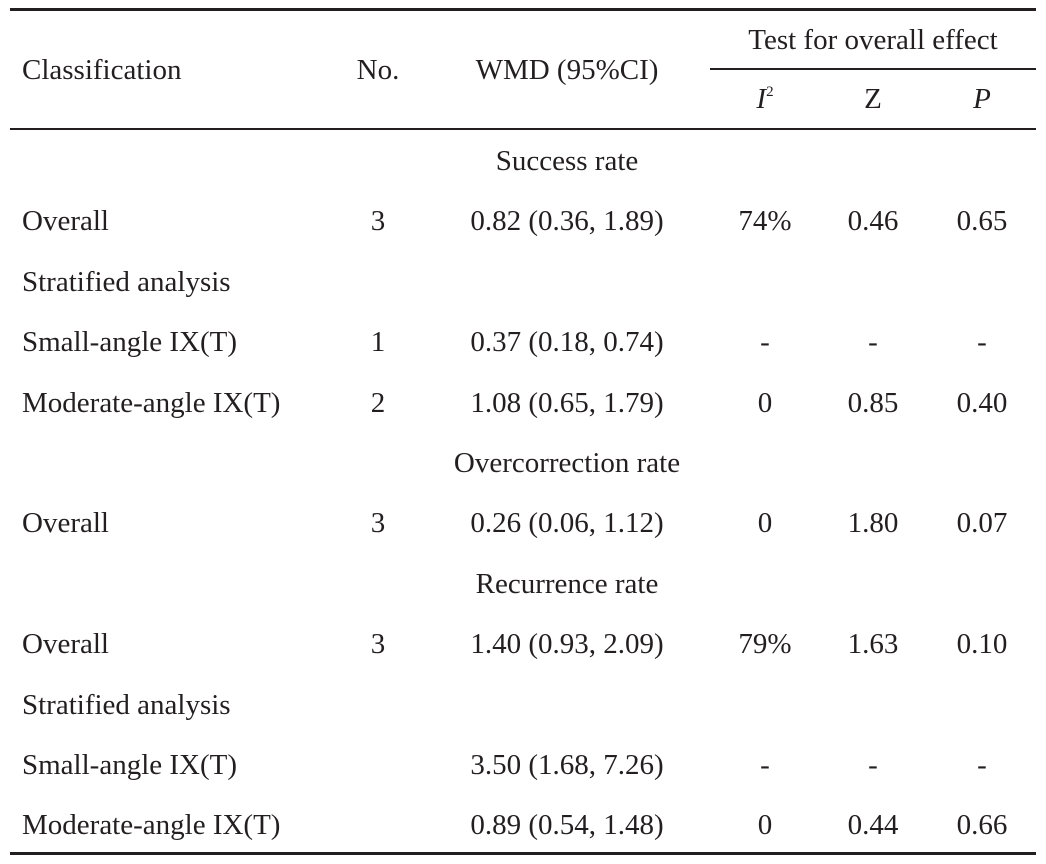 This screenshot has width=1046, height=864. What do you see at coordinates (982, 221) in the screenshot?
I see `cell-p: 0.65` at bounding box center [982, 221].